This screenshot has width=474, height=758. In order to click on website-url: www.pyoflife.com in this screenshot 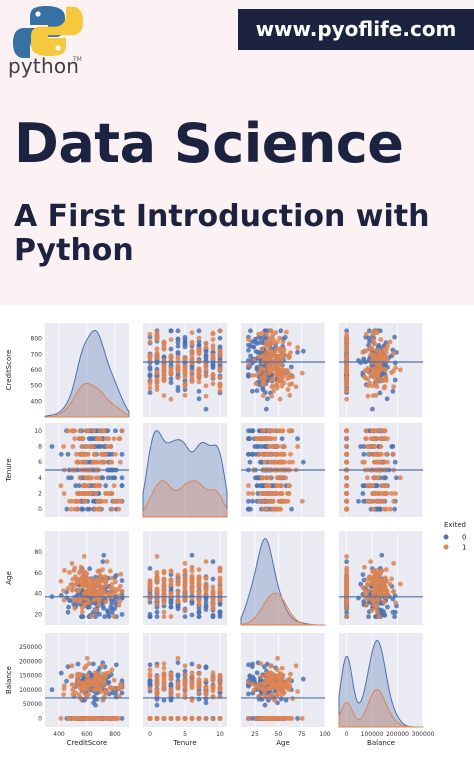, I will do `click(356, 29)`.